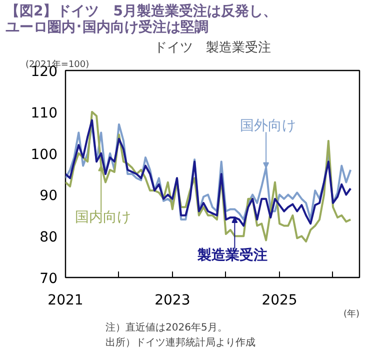 The image size is (391, 349). I want to click on text: 出所）ドイツ連邦統計局より作成, so click(181, 342).